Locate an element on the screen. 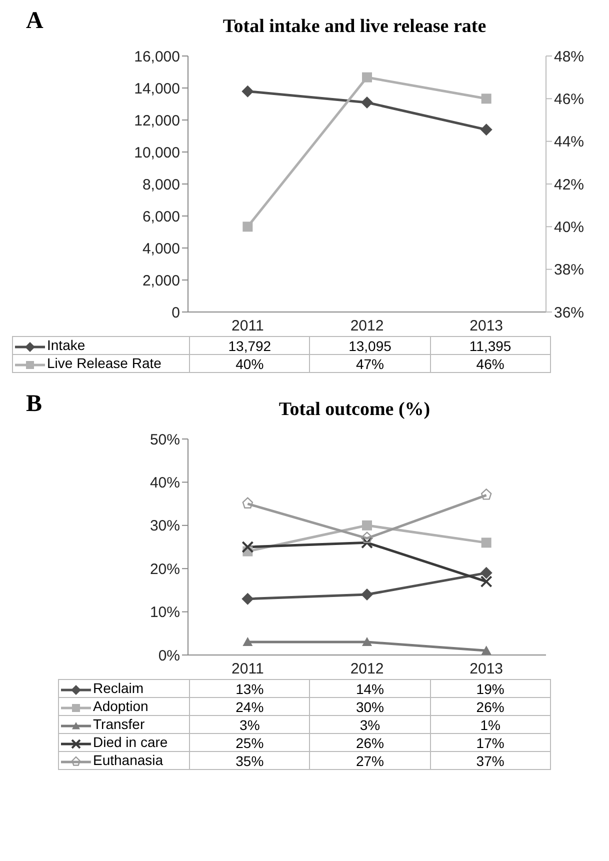  y-tick-label: 2,000 is located at coordinates (161, 281).